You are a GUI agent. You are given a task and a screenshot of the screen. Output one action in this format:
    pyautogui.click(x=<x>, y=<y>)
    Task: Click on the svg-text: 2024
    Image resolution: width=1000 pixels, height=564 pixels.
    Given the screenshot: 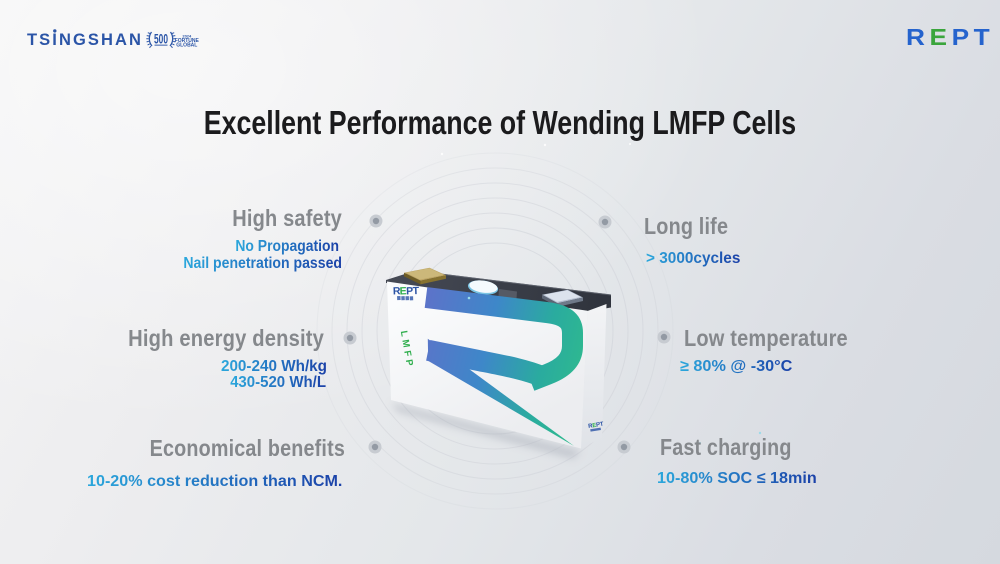 What is the action you would take?
    pyautogui.click(x=187, y=36)
    